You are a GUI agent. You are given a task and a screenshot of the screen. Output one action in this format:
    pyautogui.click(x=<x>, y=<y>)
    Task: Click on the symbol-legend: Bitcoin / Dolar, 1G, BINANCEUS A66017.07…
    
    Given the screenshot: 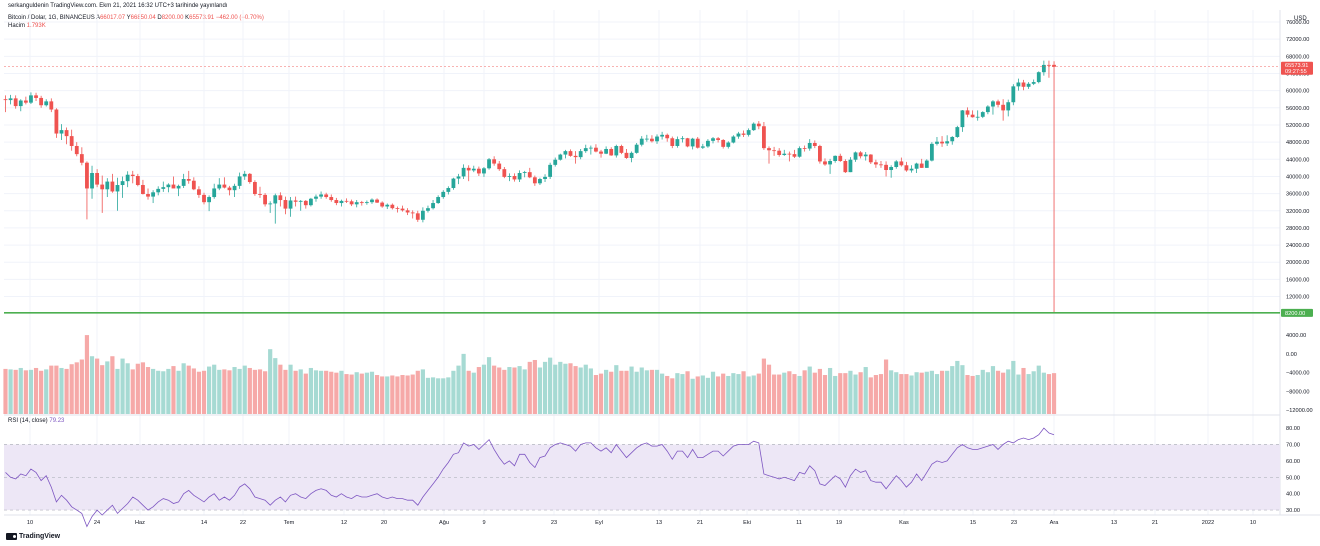 What is the action you would take?
    pyautogui.click(x=136, y=18)
    